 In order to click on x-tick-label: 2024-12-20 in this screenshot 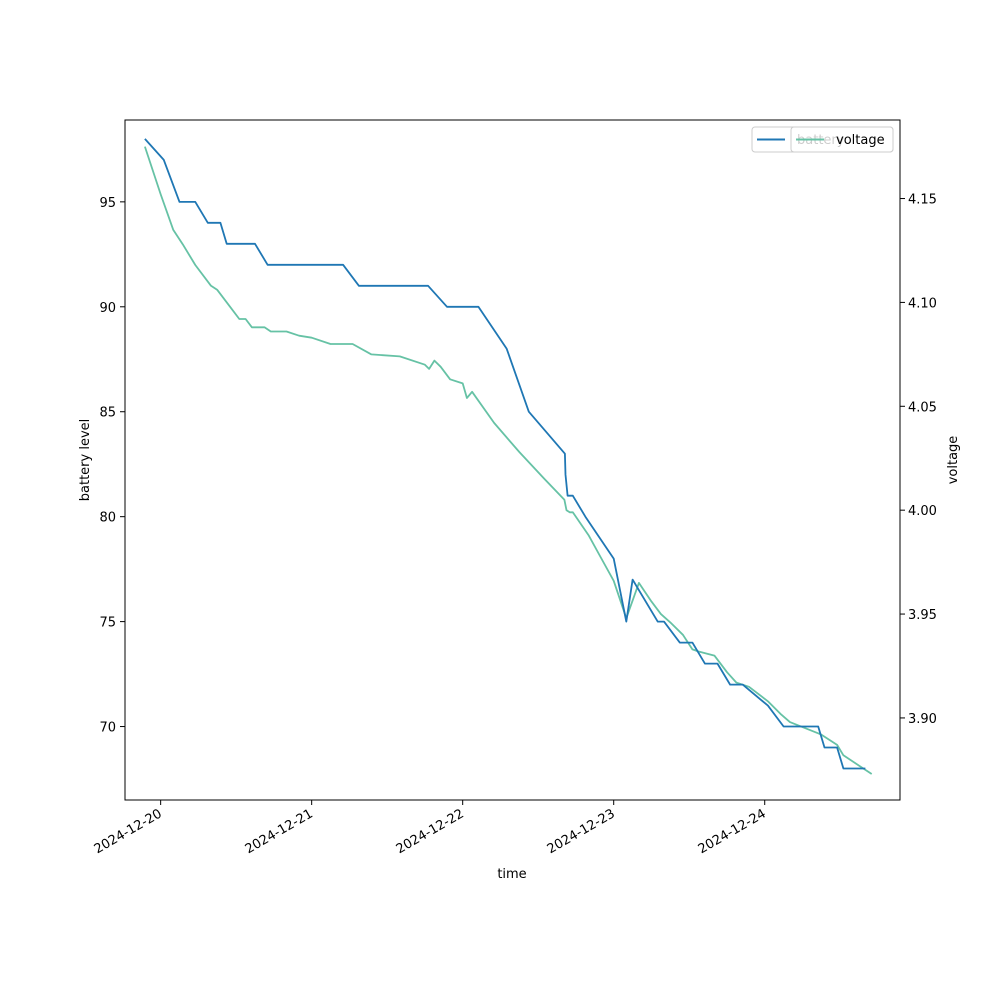, I will do `click(128, 831)`.